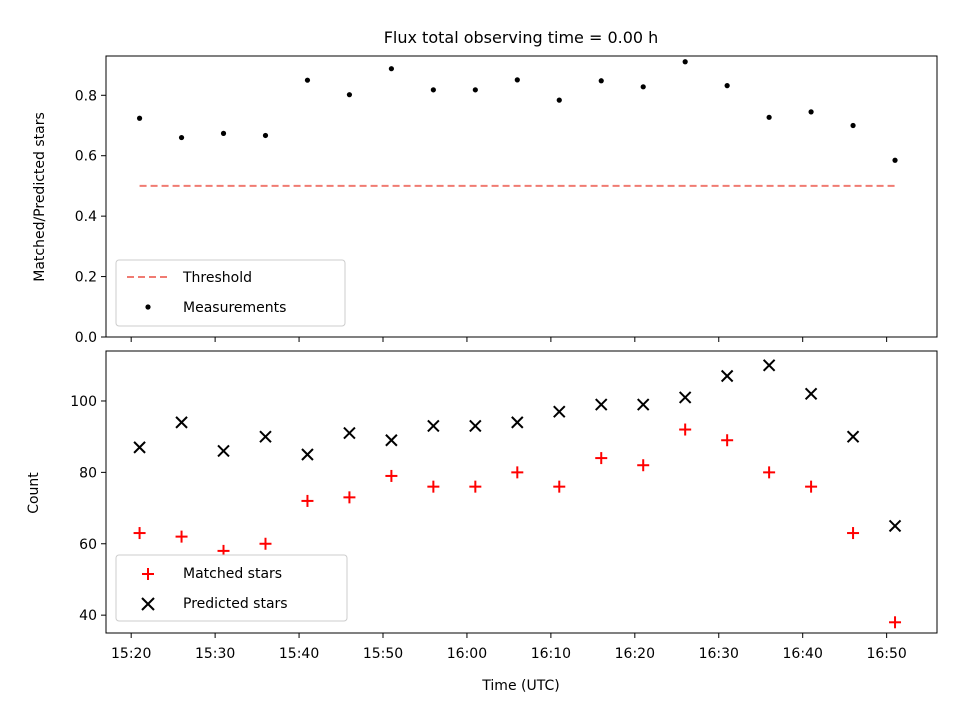 The image size is (960, 720). What do you see at coordinates (148, 307) in the screenshot?
I see `legend-measurements-marker` at bounding box center [148, 307].